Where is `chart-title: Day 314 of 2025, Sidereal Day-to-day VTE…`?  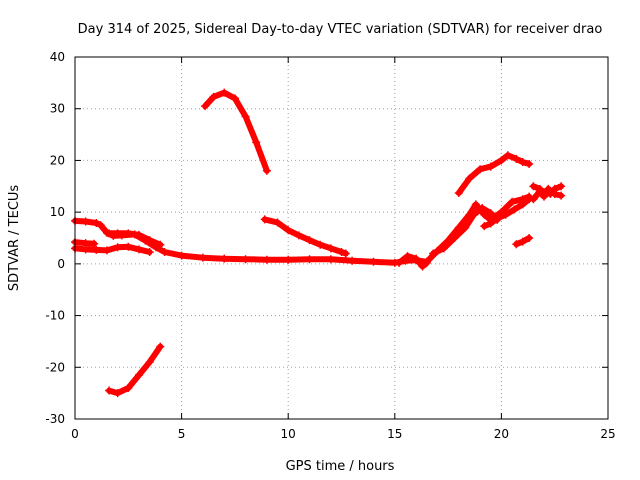
chart-title: Day 314 of 2025, Sidereal Day-to-day VTE… is located at coordinates (340, 29).